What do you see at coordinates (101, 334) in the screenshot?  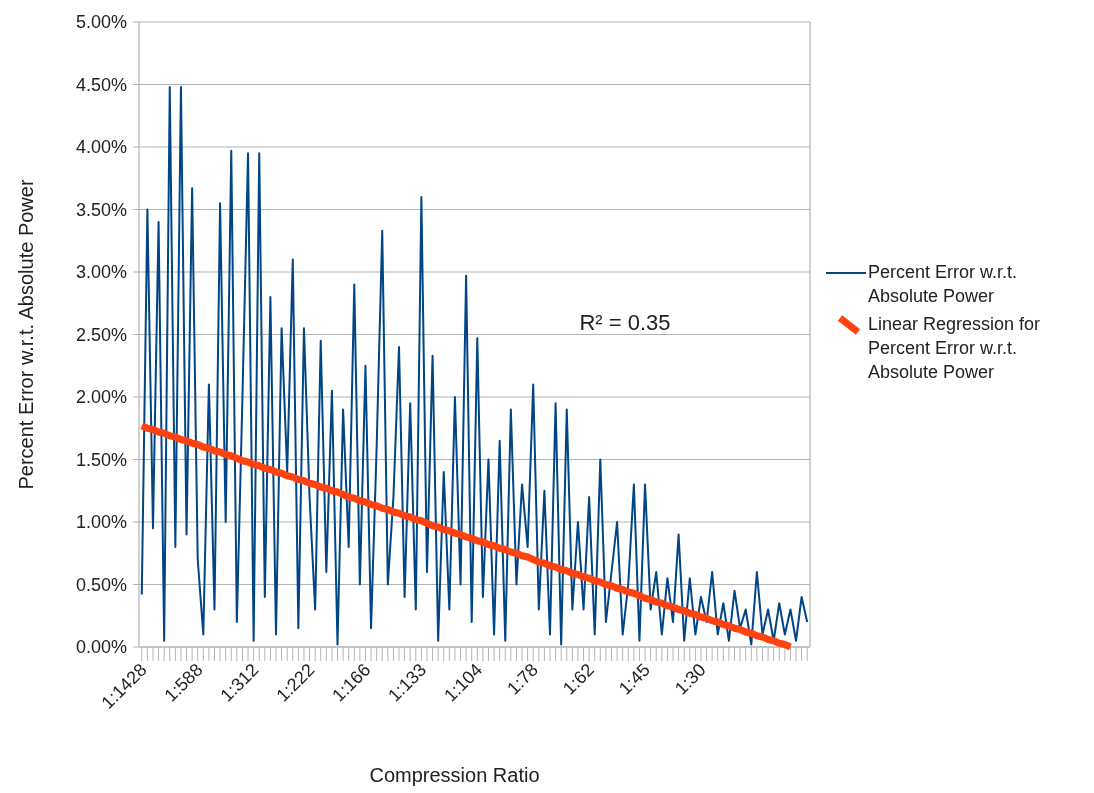 I see `y-tick-label: 2.50%` at bounding box center [101, 334].